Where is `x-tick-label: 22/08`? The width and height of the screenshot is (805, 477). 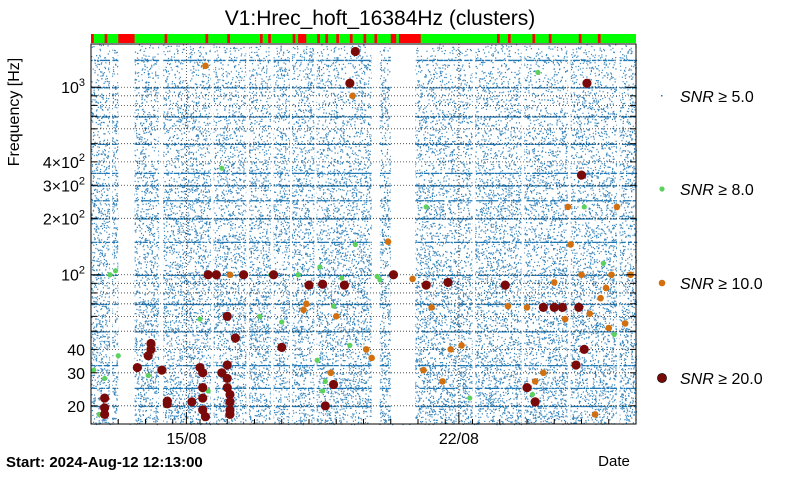
x-tick-label: 22/08 is located at coordinates (459, 439).